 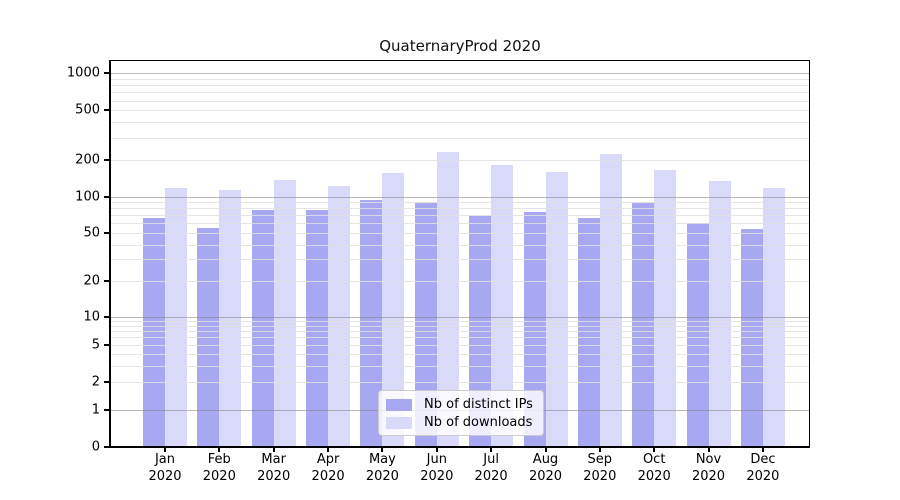 I want to click on x-tick-mark-nov, so click(x=708, y=449).